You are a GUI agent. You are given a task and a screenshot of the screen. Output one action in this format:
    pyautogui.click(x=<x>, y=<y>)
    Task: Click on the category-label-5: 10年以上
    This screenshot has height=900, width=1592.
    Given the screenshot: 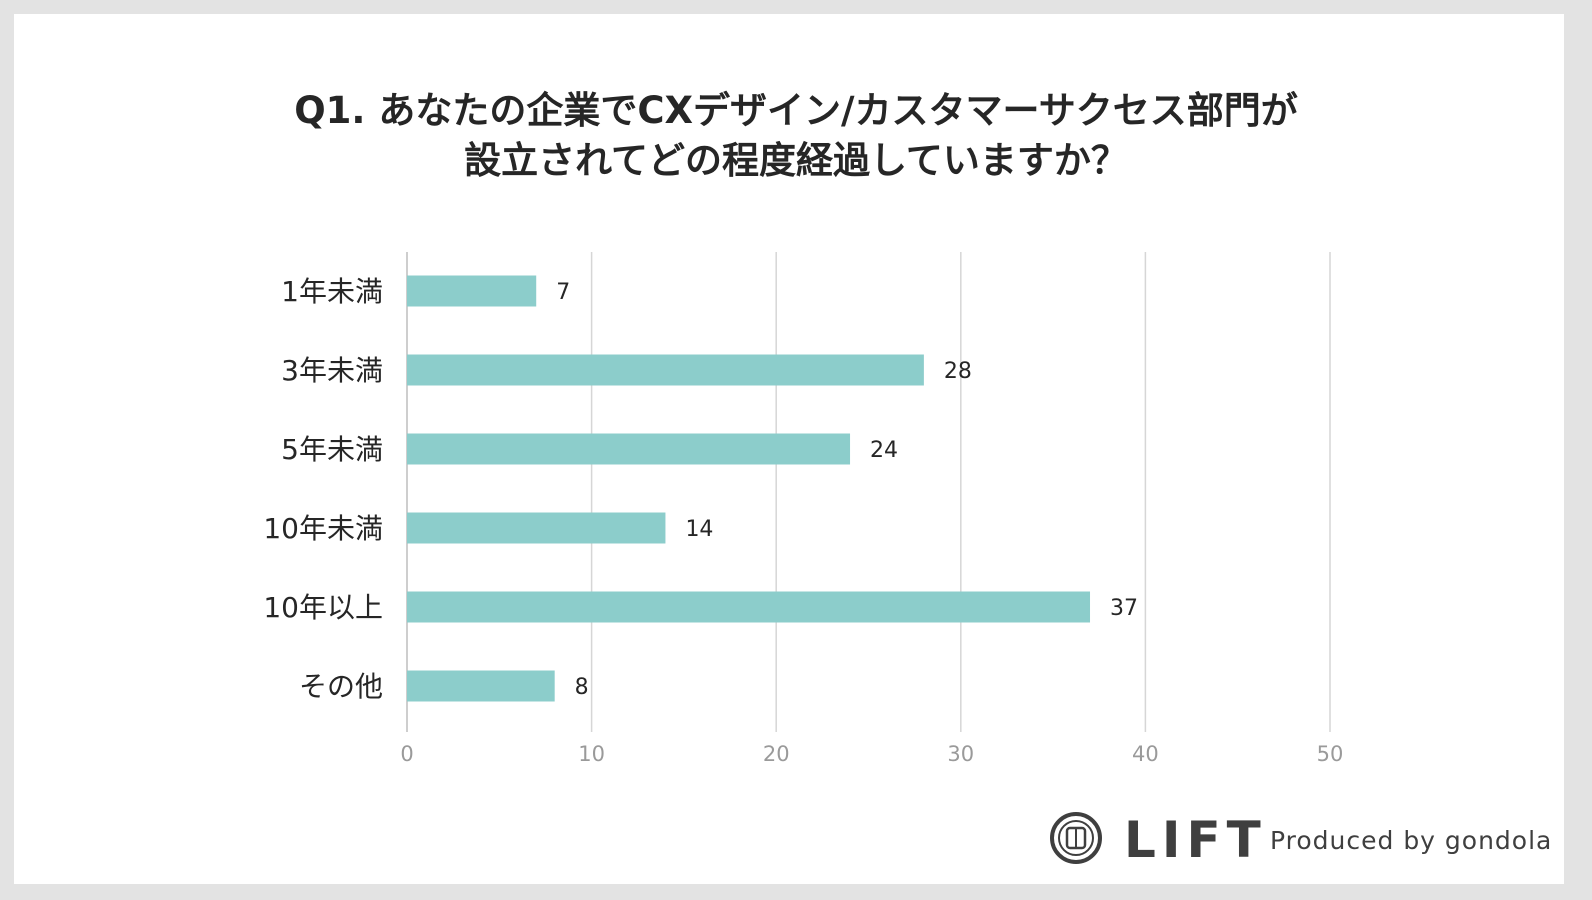 What is the action you would take?
    pyautogui.click(x=323, y=607)
    